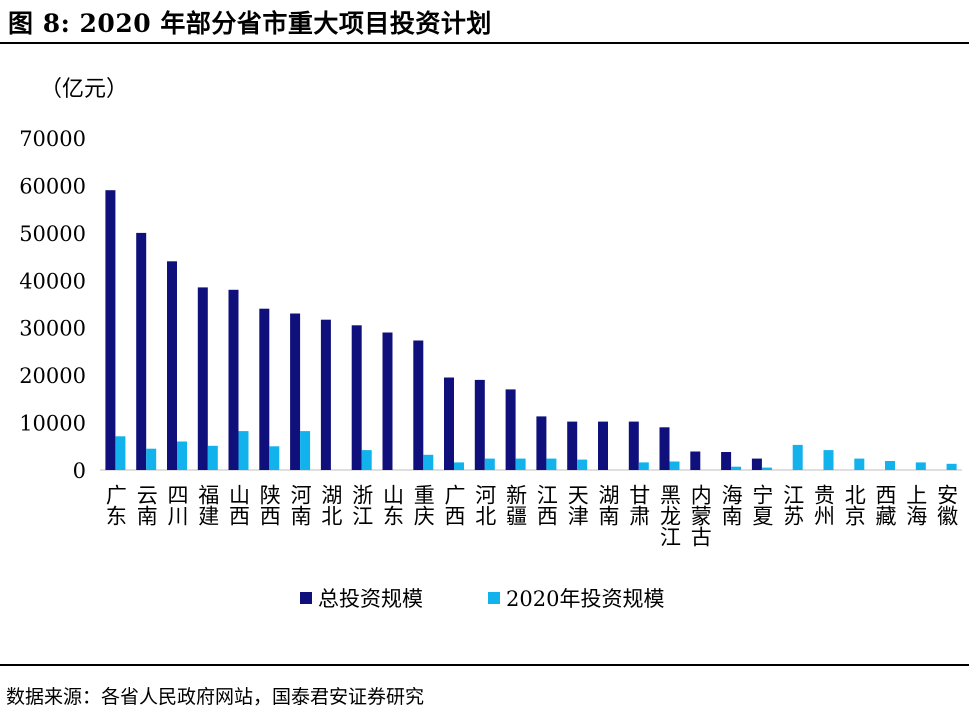 The width and height of the screenshot is (969, 715). What do you see at coordinates (793, 505) in the screenshot?
I see `x-tick-label: 江苏` at bounding box center [793, 505].